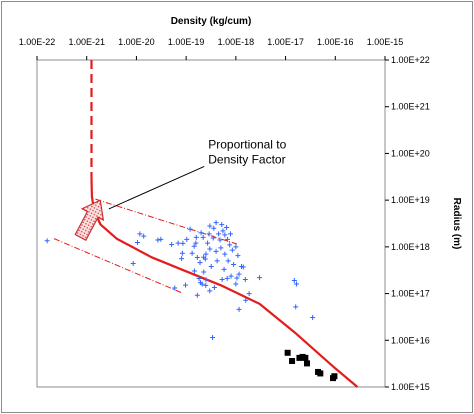 The image size is (474, 414). Describe the element at coordinates (136, 42) in the screenshot. I see `x-tick-label: 1.00E-20` at that location.